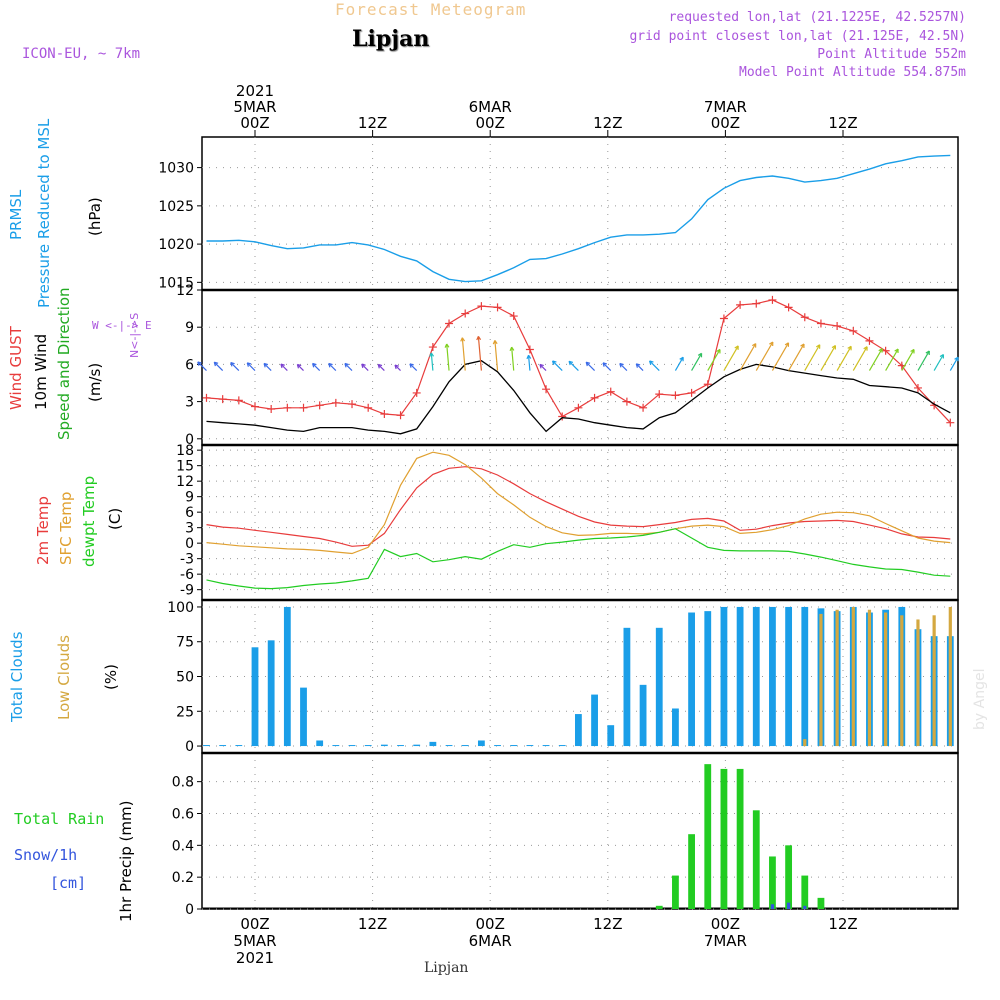 The image size is (1000, 1000). What do you see at coordinates (183, 846) in the screenshot?
I see `y-tick-label: 0.4` at bounding box center [183, 846].